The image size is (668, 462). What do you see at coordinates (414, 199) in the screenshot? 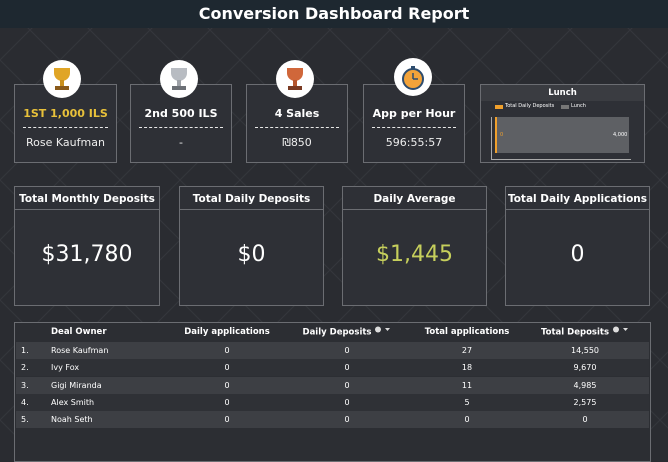
I see `kpi-title: Daily Average` at bounding box center [414, 199].